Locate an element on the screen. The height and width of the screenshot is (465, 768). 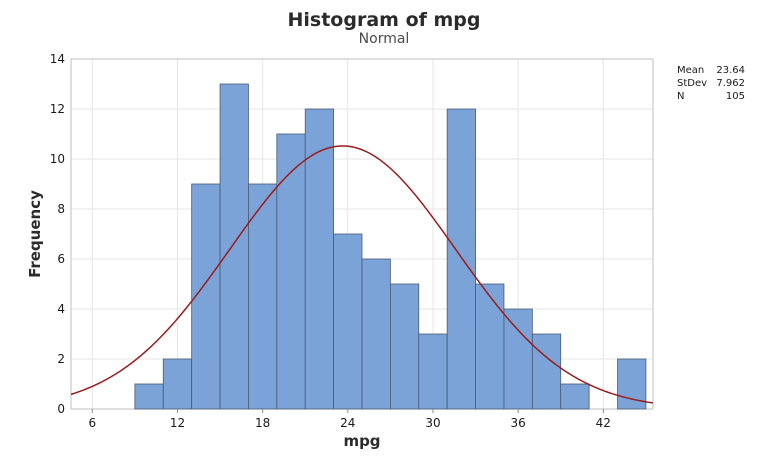
stats-label: StDev is located at coordinates (692, 83).